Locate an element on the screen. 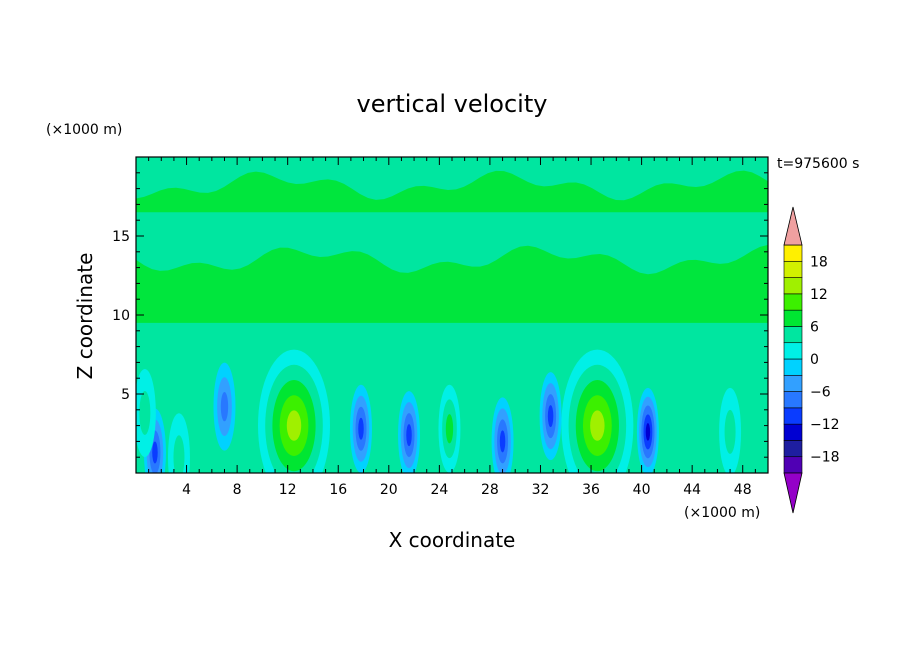 This screenshot has height=654, width=904. x-tick-label: 40 is located at coordinates (642, 490).